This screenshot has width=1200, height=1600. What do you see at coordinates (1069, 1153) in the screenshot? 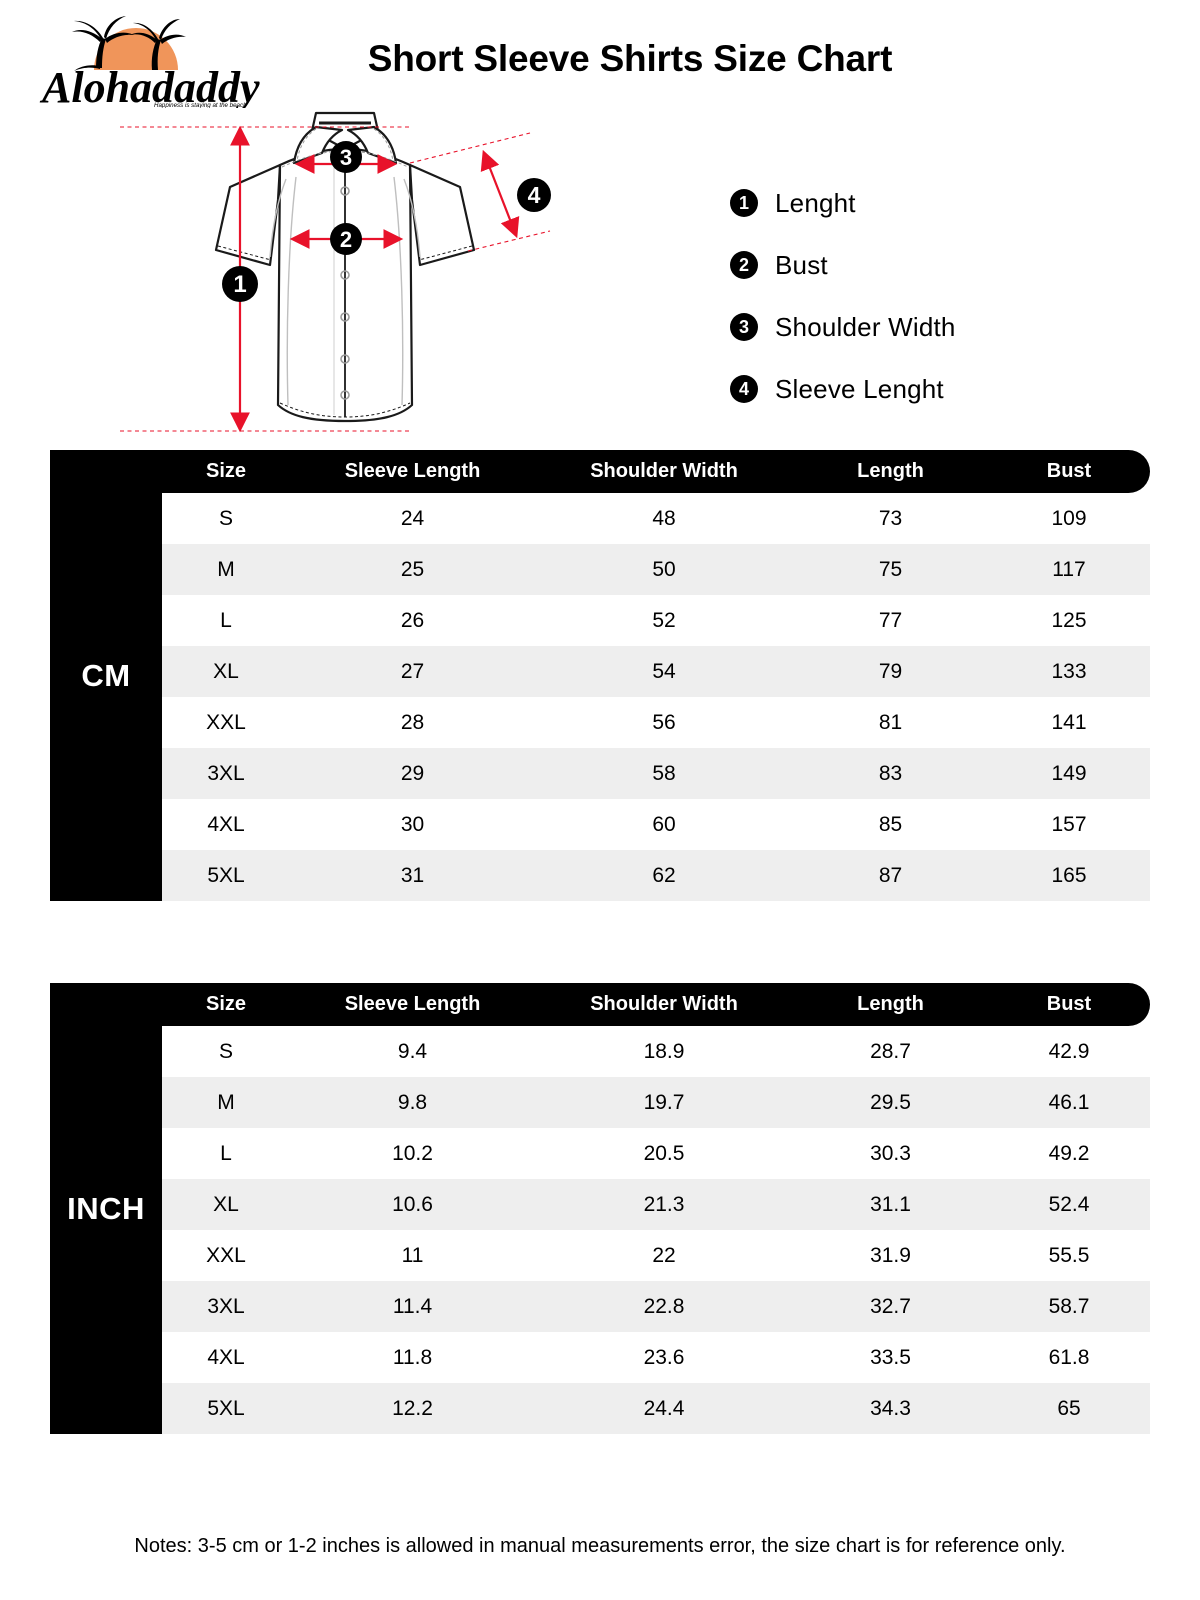
I see `cell-value: 49.2` at bounding box center [1069, 1153].